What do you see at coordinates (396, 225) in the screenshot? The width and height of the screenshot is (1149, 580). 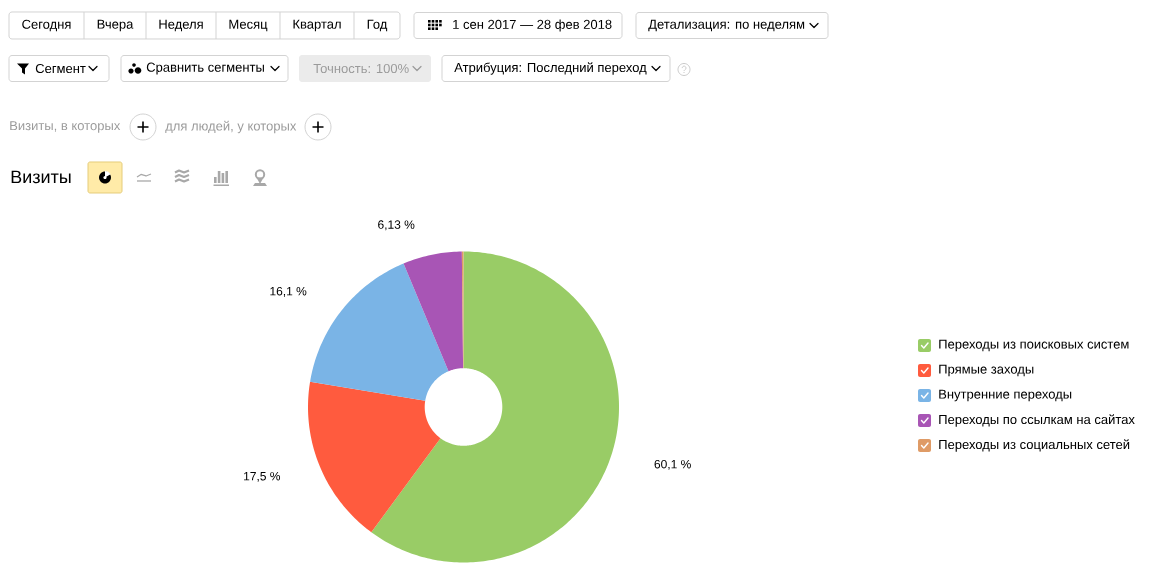 I see `data-label: 6,13 %` at bounding box center [396, 225].